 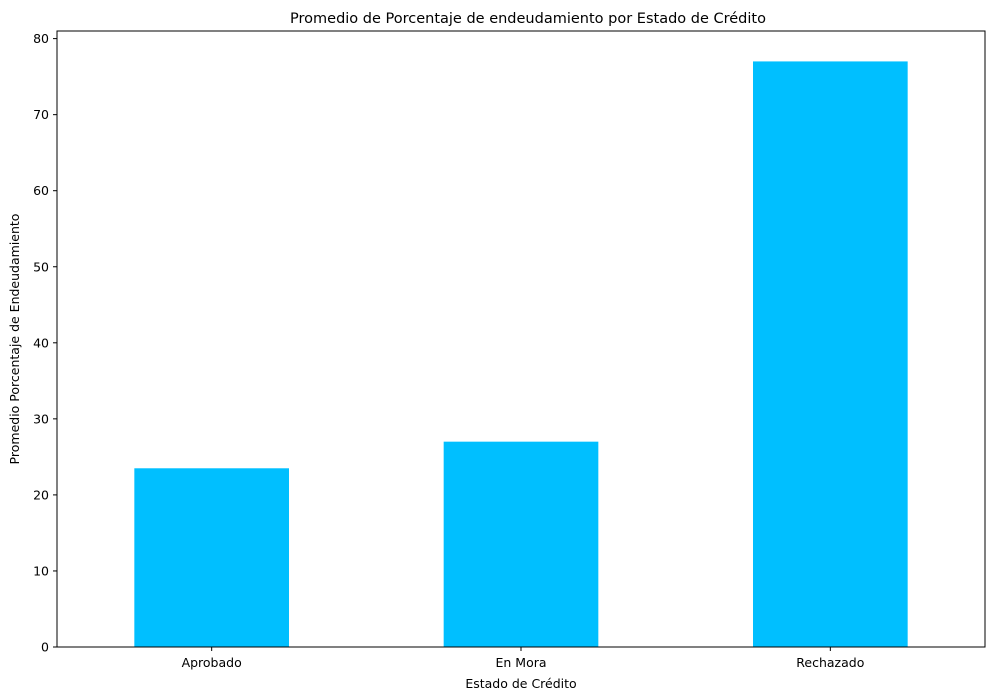 I want to click on bar-en-mora, so click(x=521, y=544).